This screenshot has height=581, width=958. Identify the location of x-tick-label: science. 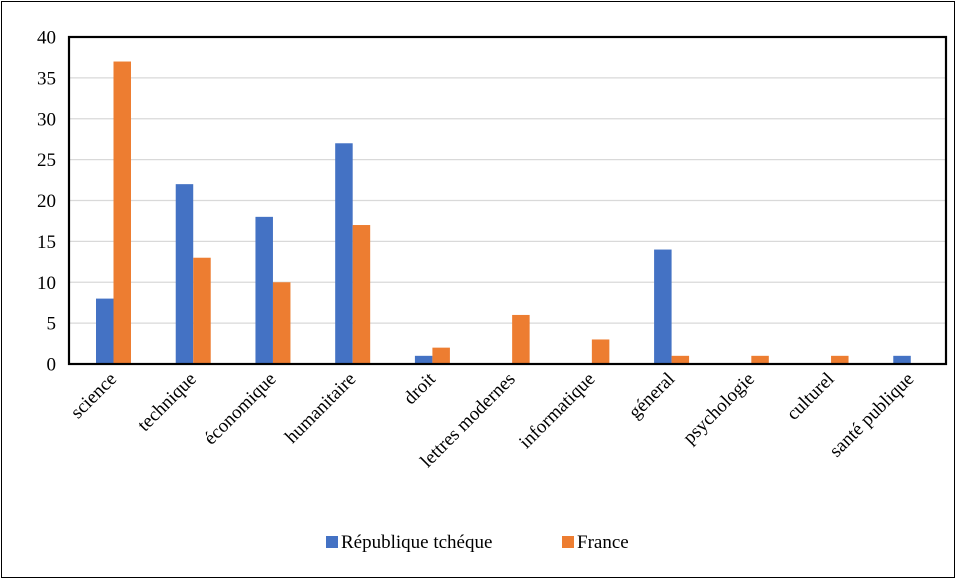
(94, 396).